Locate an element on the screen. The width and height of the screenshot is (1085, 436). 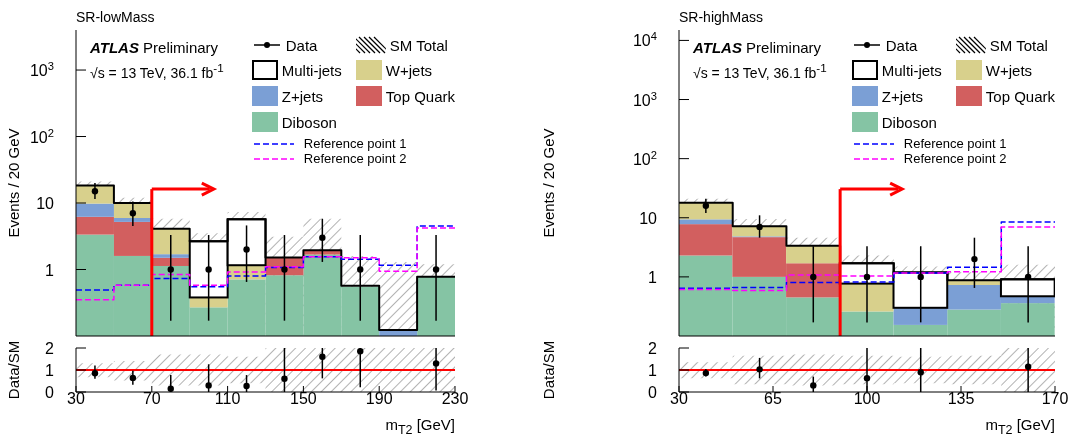
y-tick-label: 10$^{4}$ is located at coordinates (644, 40).